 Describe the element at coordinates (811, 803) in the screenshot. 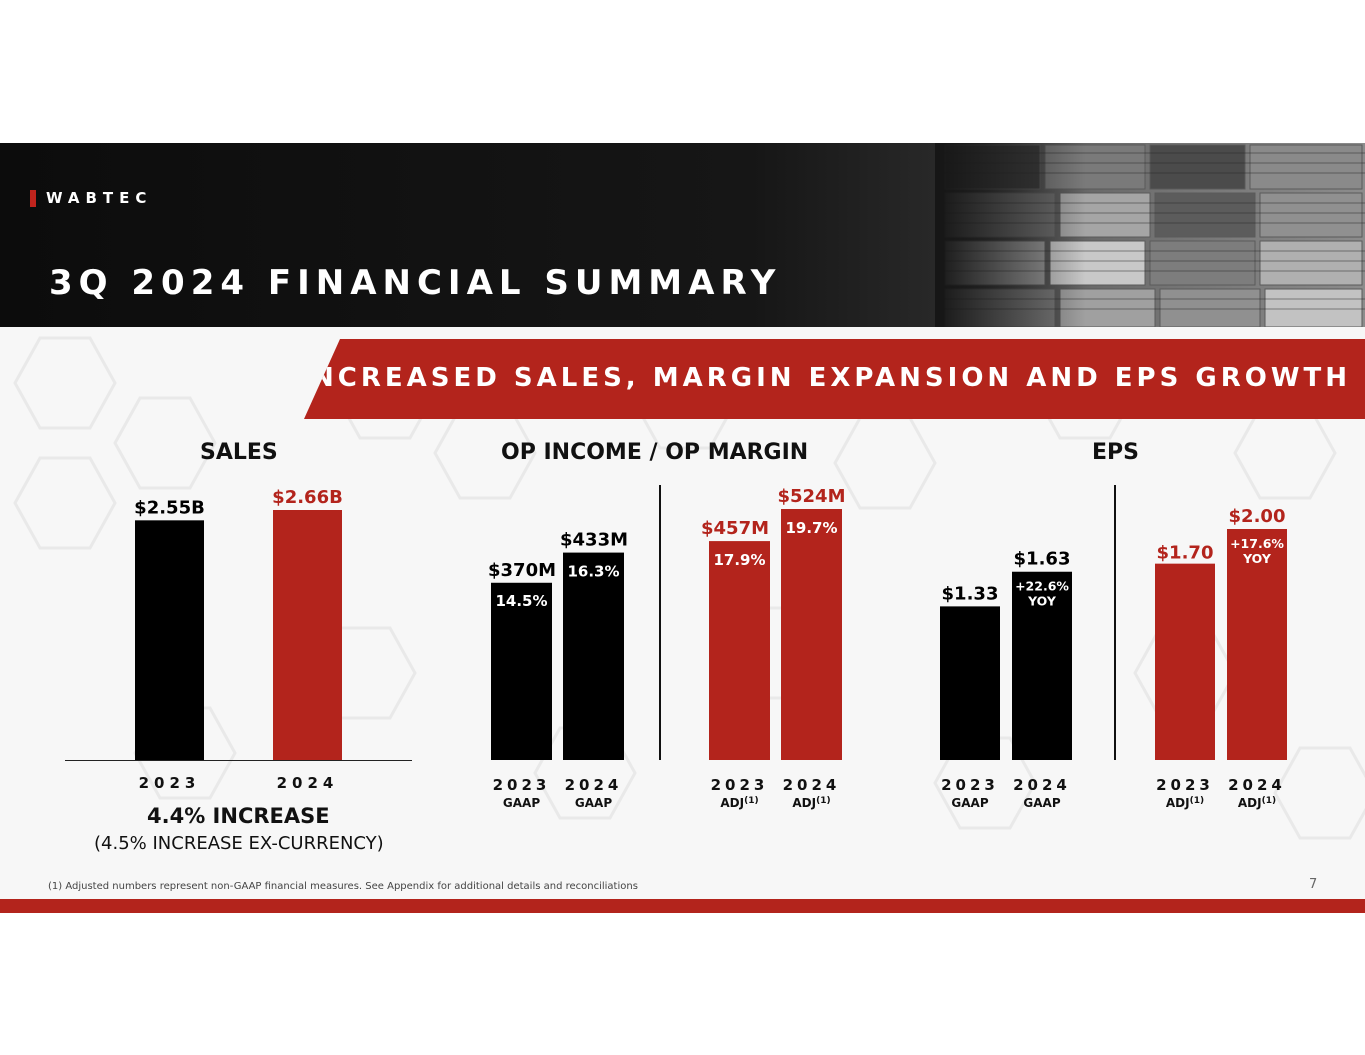

I see `category-sublabel-1-3: ADJ(1)` at that location.